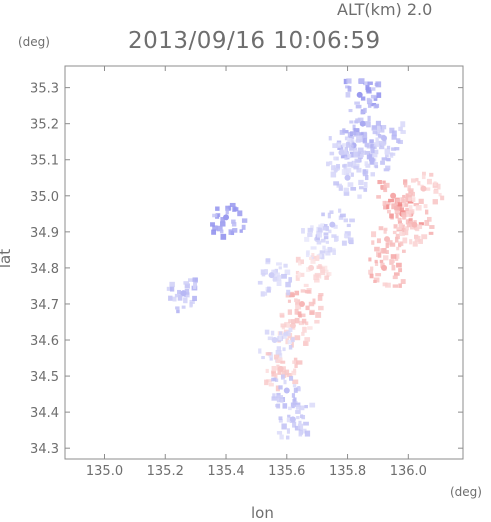 This screenshot has width=491, height=522. I want to click on y-tick-label: 35.2, so click(44, 125).